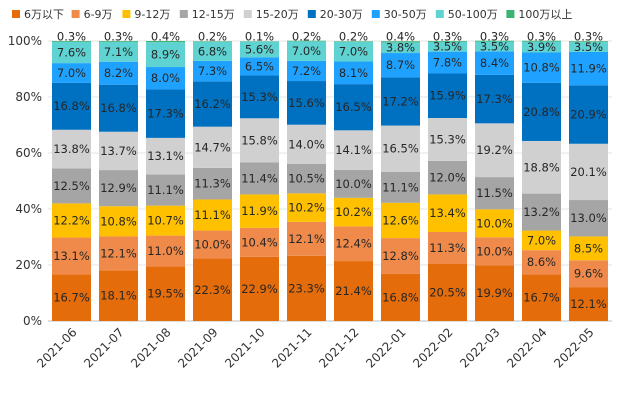  Describe the element at coordinates (494, 63) in the screenshot. I see `data-label: 8.4%` at that location.